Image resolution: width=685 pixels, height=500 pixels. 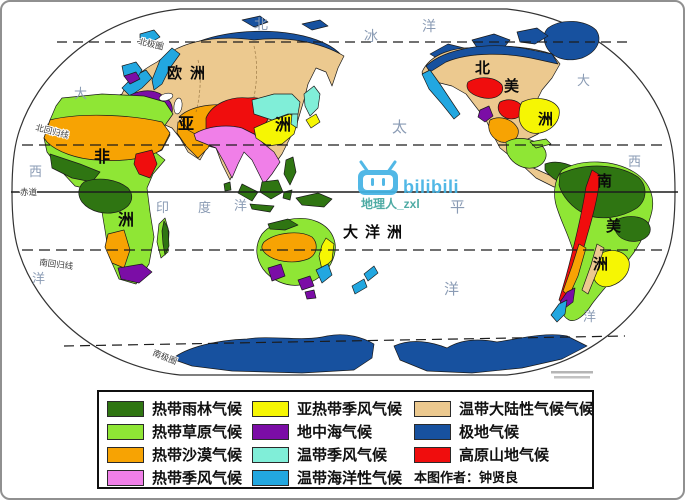 What do you see at coordinates (441, 94) in the screenshot?
I see `pacific-northwest-oceanic` at bounding box center [441, 94].